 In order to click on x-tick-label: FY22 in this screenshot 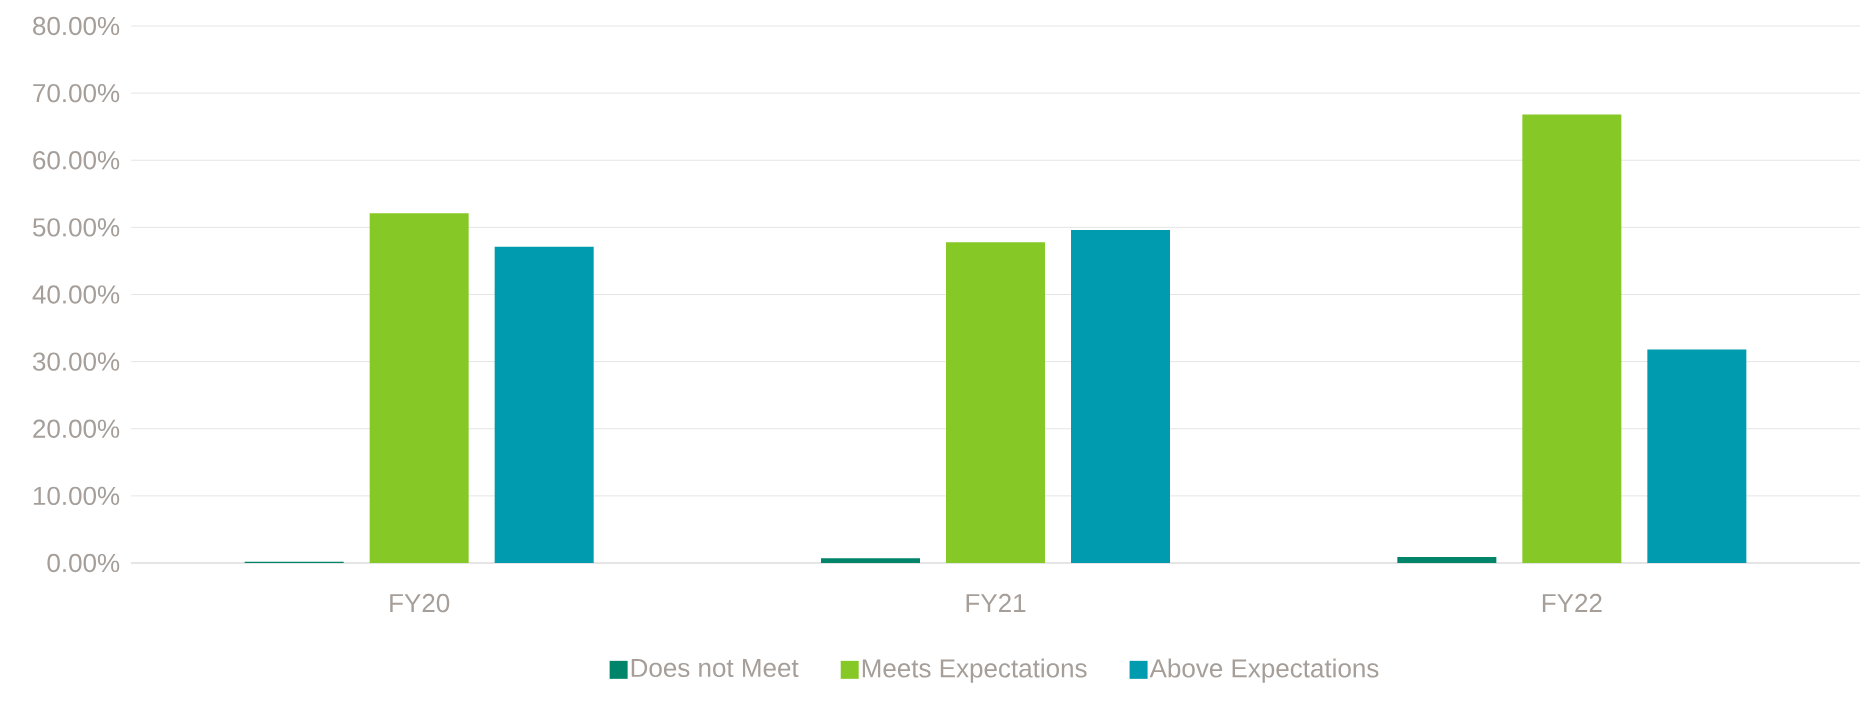, I will do `click(1572, 603)`.